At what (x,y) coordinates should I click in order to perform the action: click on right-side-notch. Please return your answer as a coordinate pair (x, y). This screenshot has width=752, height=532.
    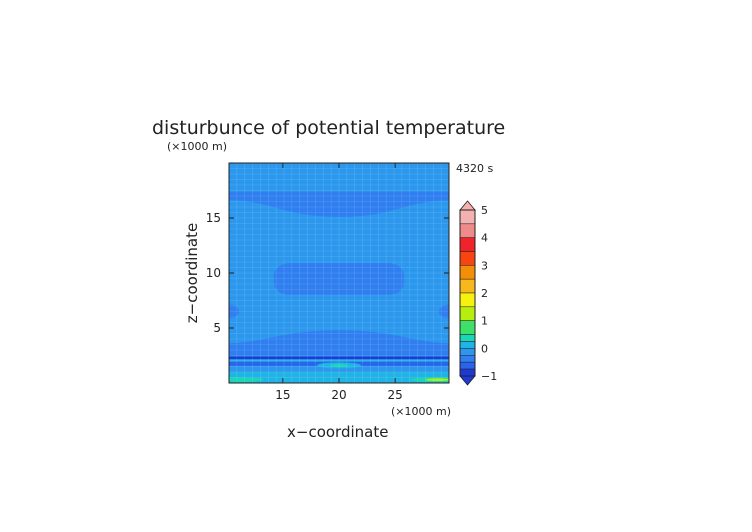
    Looking at the image, I should click on (444, 311).